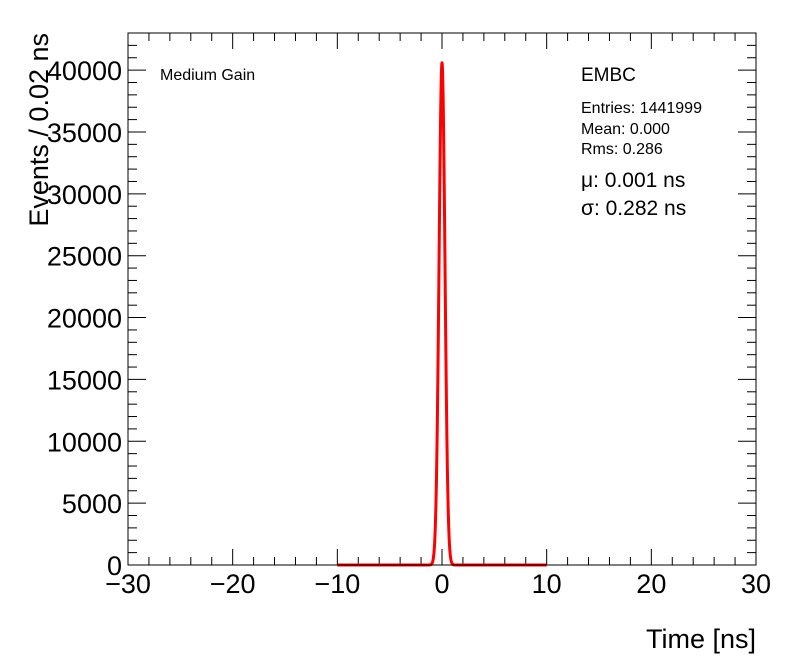 The height and width of the screenshot is (672, 796). What do you see at coordinates (84, 71) in the screenshot?
I see `y-tick-label: 40000` at bounding box center [84, 71].